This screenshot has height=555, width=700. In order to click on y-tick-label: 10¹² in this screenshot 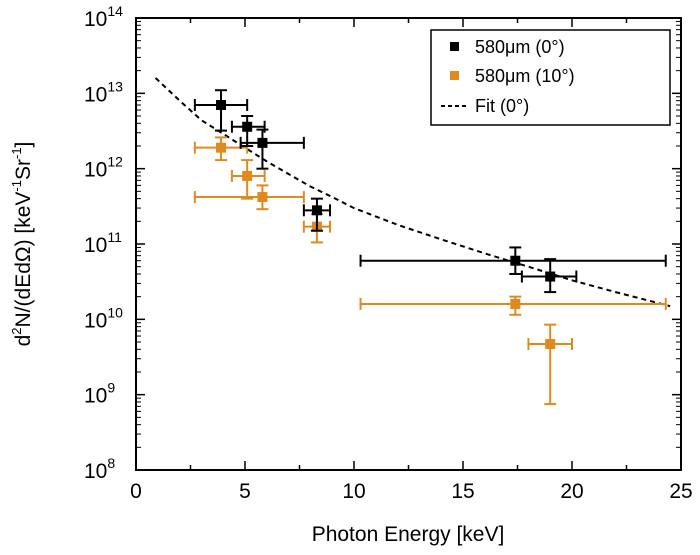, I will do `click(103, 168)`.